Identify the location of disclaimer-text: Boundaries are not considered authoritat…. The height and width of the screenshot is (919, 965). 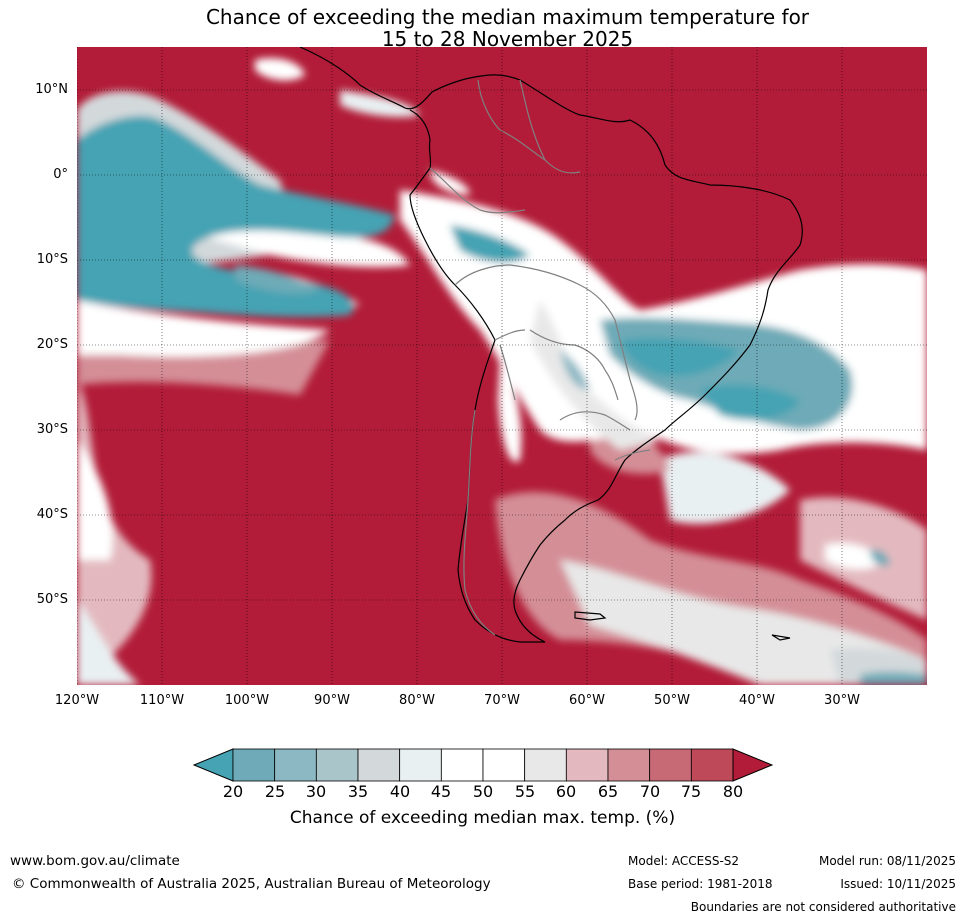
(823, 907).